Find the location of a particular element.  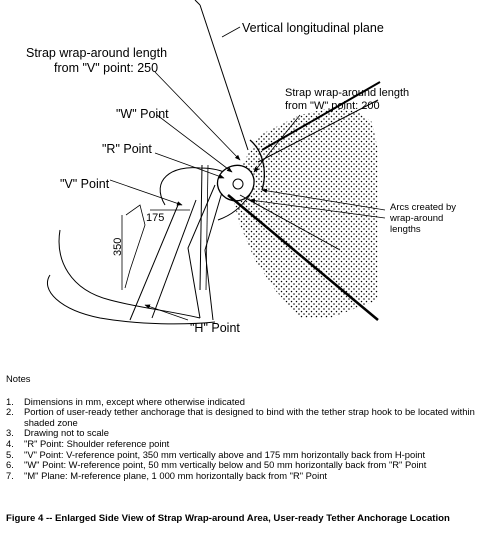

r-point-label: "R" Point is located at coordinates (127, 149).